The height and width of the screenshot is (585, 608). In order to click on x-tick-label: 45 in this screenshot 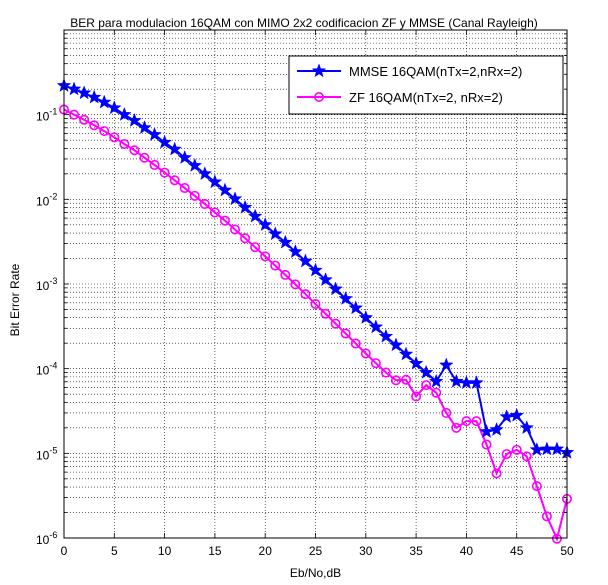, I will do `click(517, 551)`.